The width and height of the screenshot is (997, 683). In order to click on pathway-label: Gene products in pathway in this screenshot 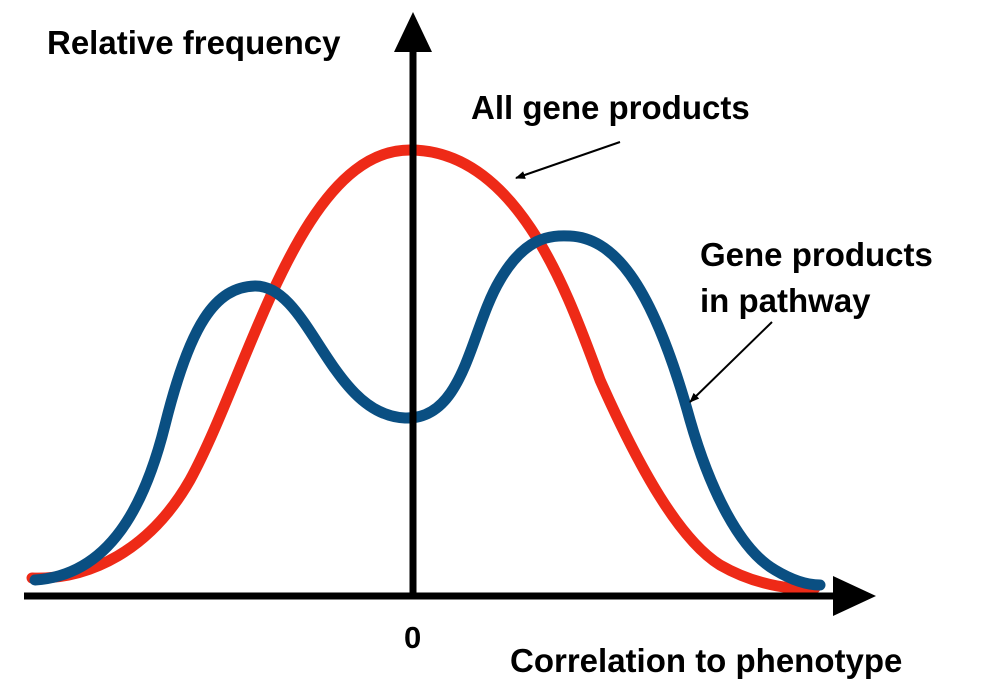, I will do `click(816, 278)`.